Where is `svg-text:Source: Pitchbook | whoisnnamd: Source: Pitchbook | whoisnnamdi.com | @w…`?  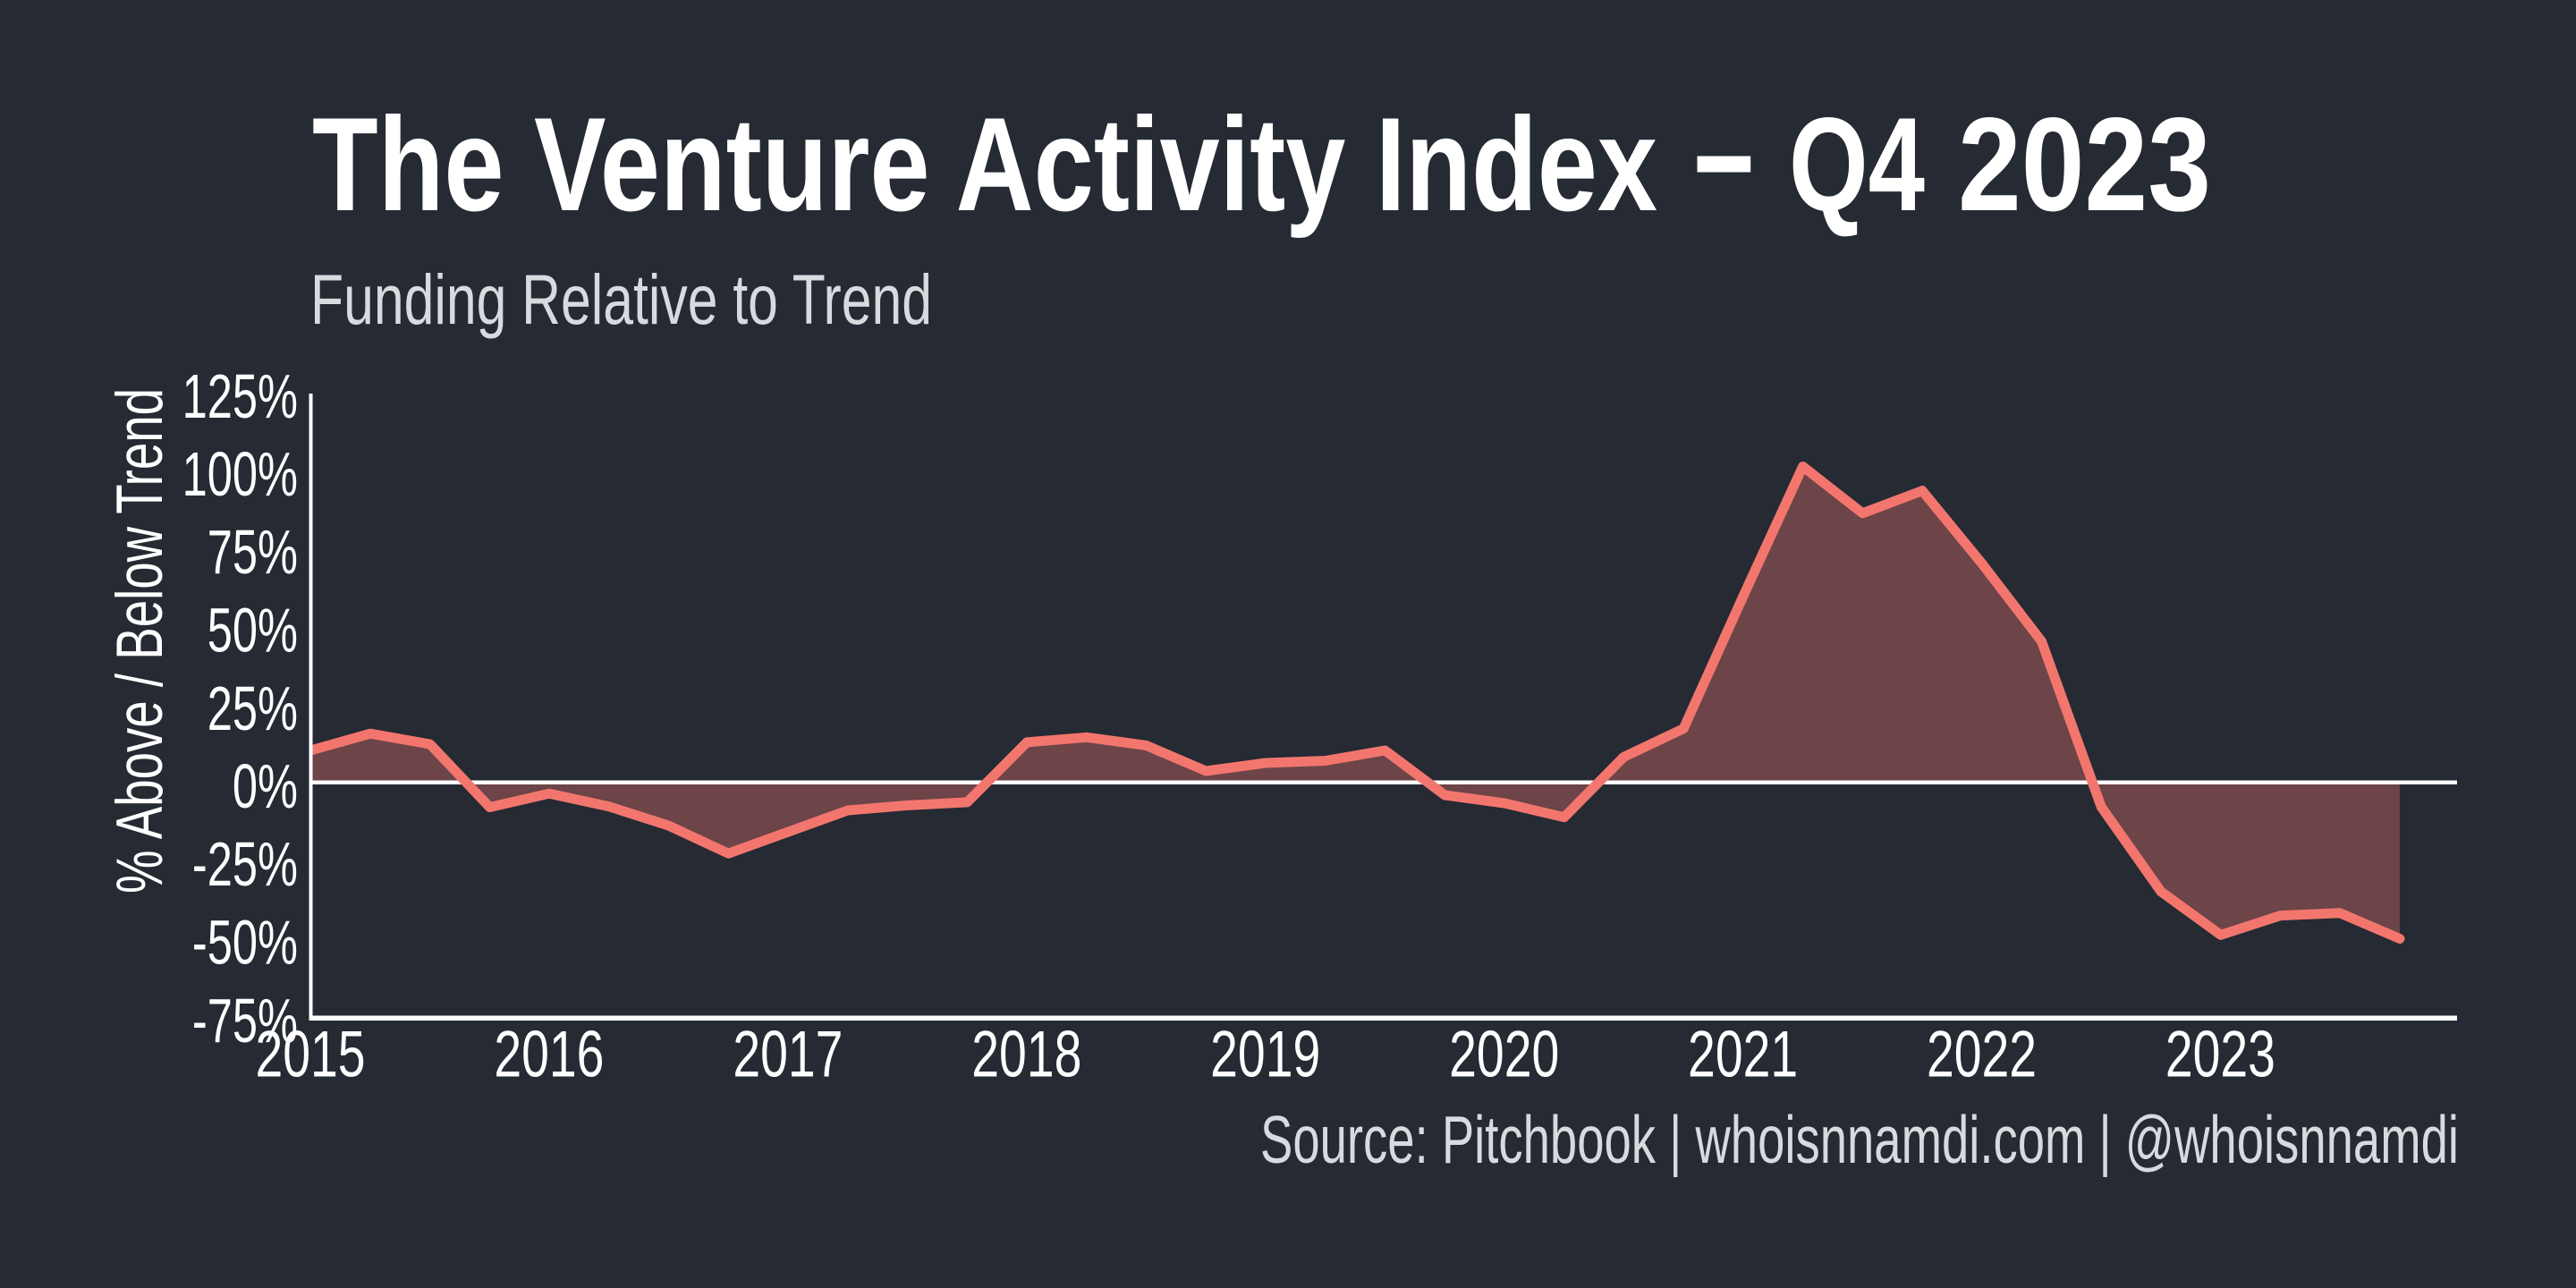
svg-text:Source: Pitchbook | whoisnnamd: Source: Pitchbook | whoisnnamdi.com | @w… is located at coordinates (1859, 1139).